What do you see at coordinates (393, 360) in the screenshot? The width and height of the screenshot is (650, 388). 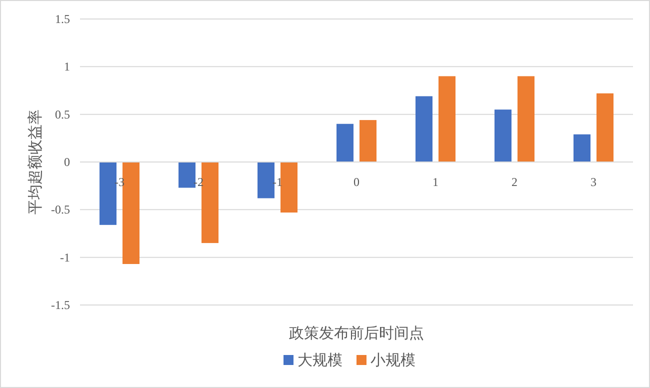 I see `legend-label: 小规模` at bounding box center [393, 360].